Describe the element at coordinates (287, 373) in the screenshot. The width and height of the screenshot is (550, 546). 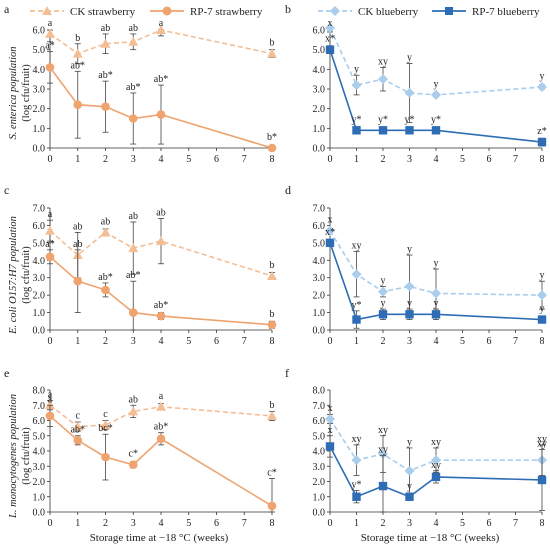
I see `panel-f: f` at that location.